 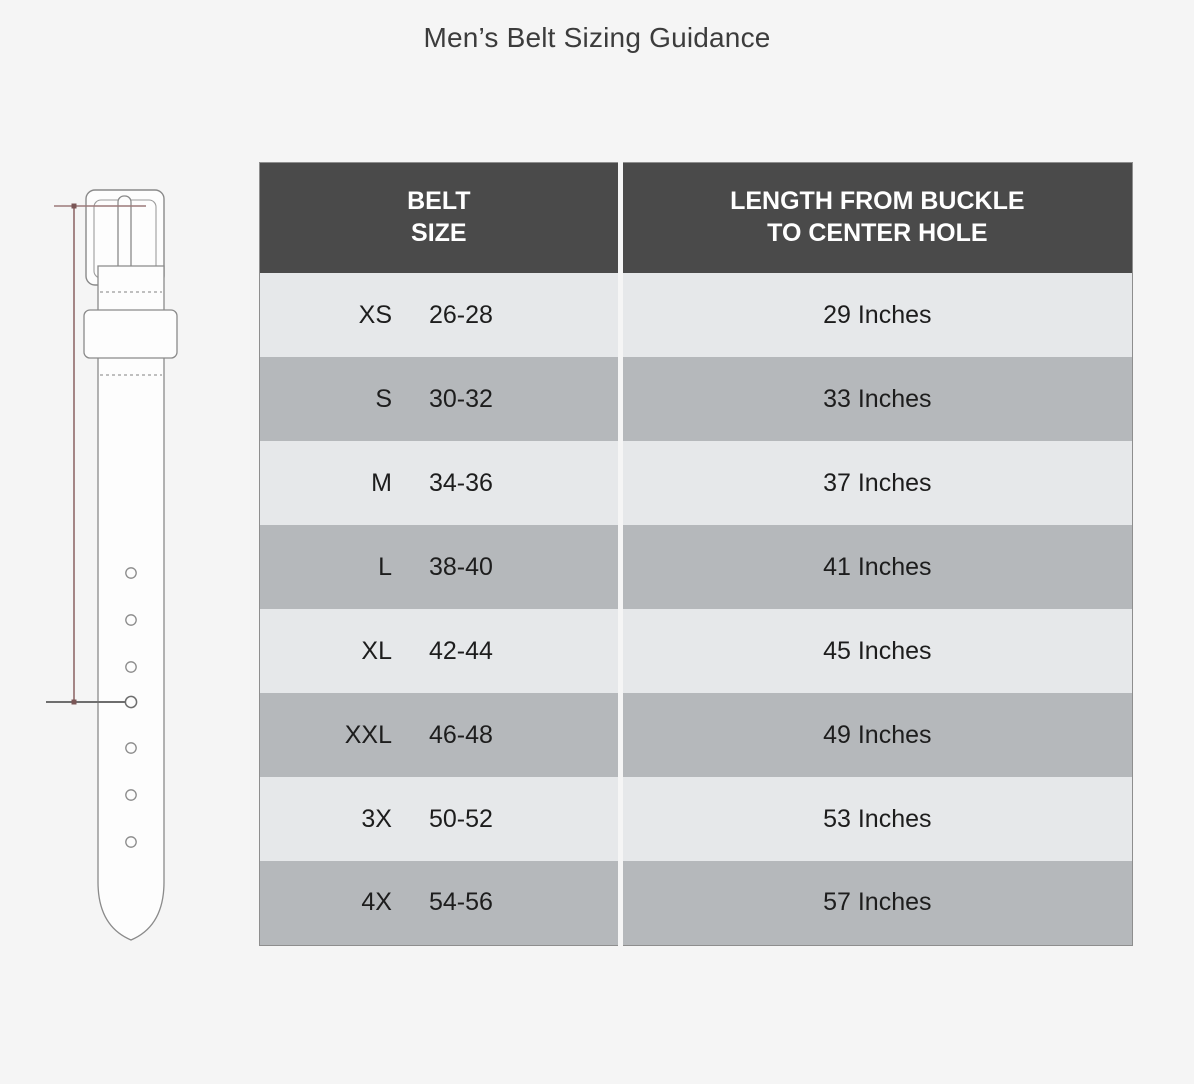 I want to click on table-row: M 34-36 37 Inches, so click(x=696, y=483).